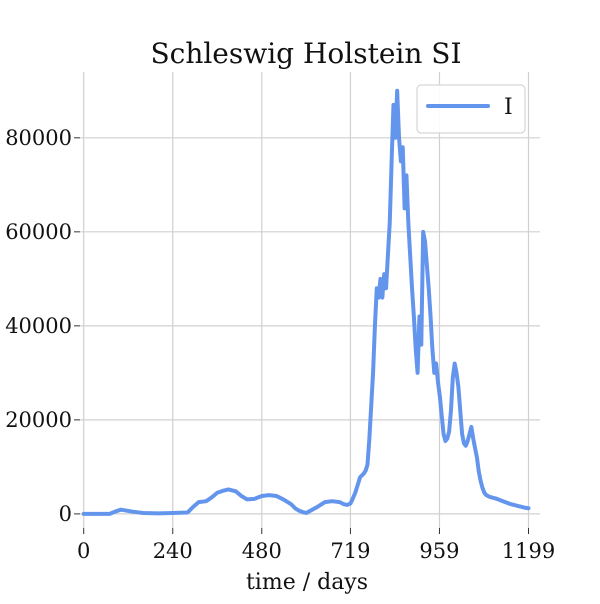 This screenshot has width=600, height=604. What do you see at coordinates (305, 53) in the screenshot?
I see `chart-title: Schleswig Holstein SI` at bounding box center [305, 53].